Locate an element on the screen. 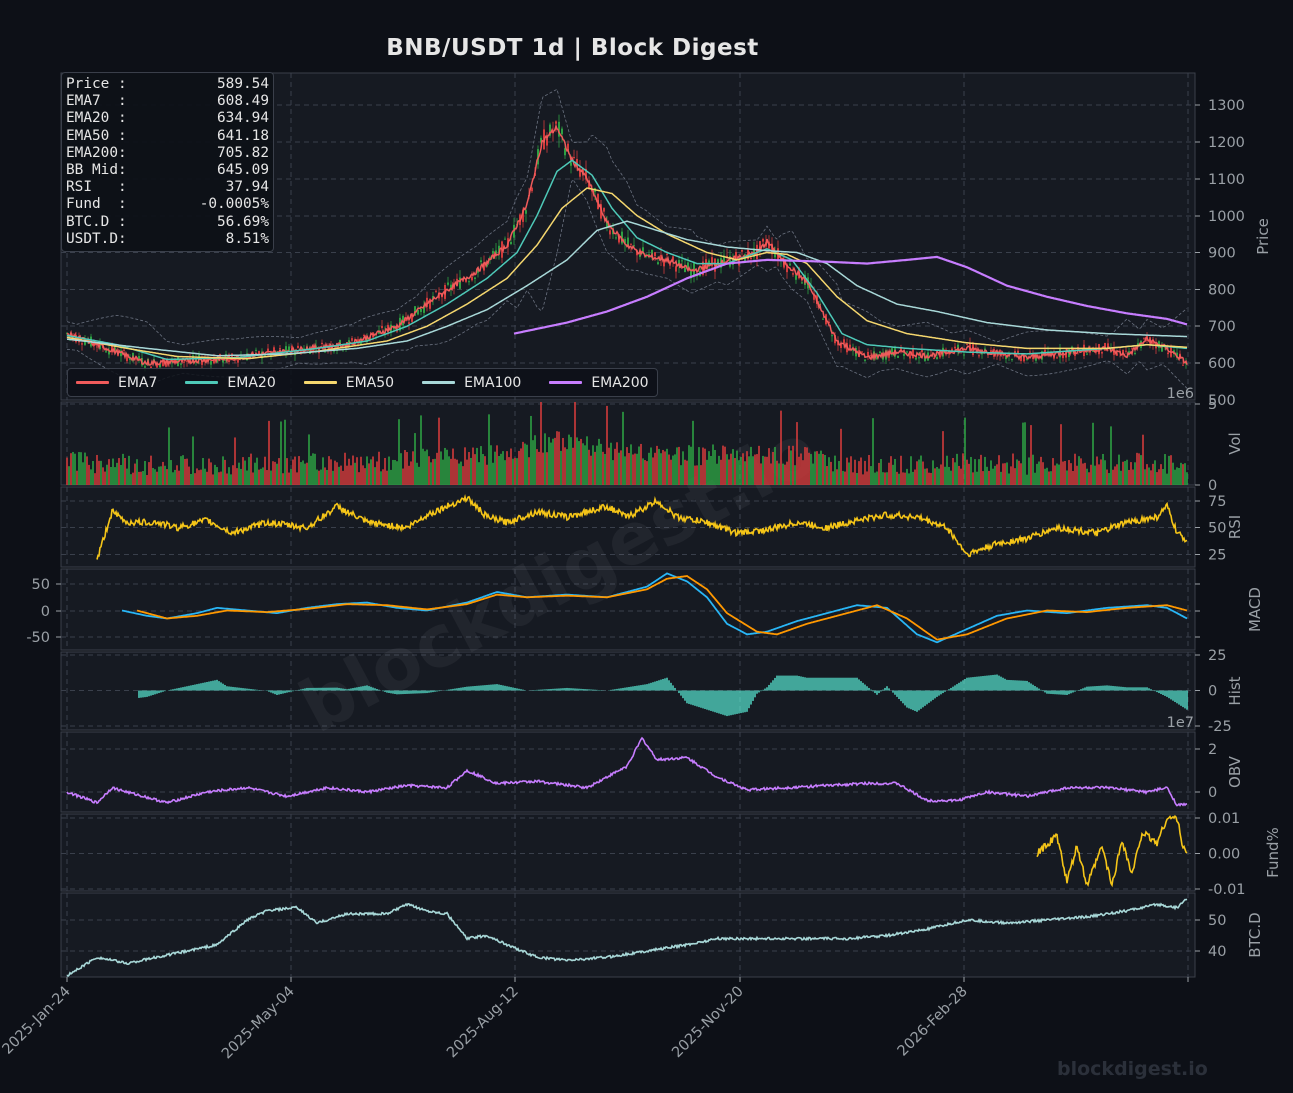 This screenshot has height=1093, width=1293. rsi-plot is located at coordinates (642, 526).